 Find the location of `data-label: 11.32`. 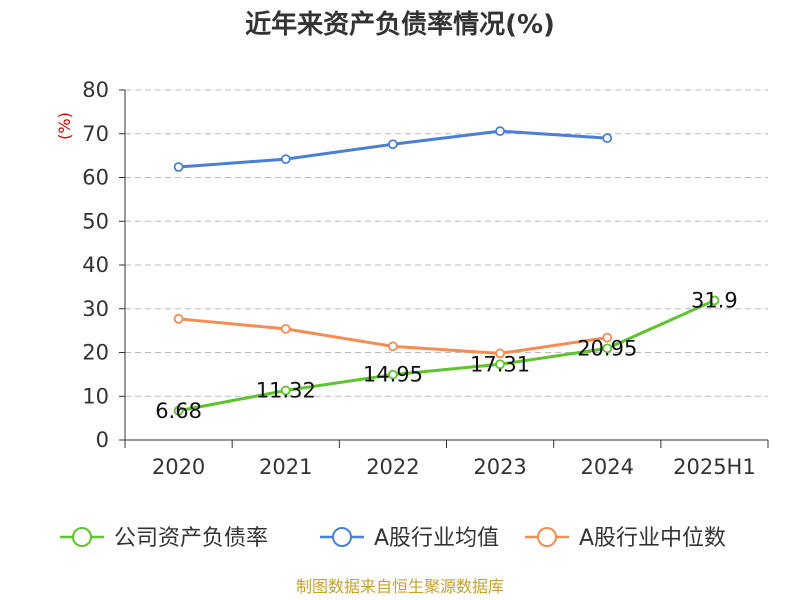

data-label: 11.32 is located at coordinates (286, 390).